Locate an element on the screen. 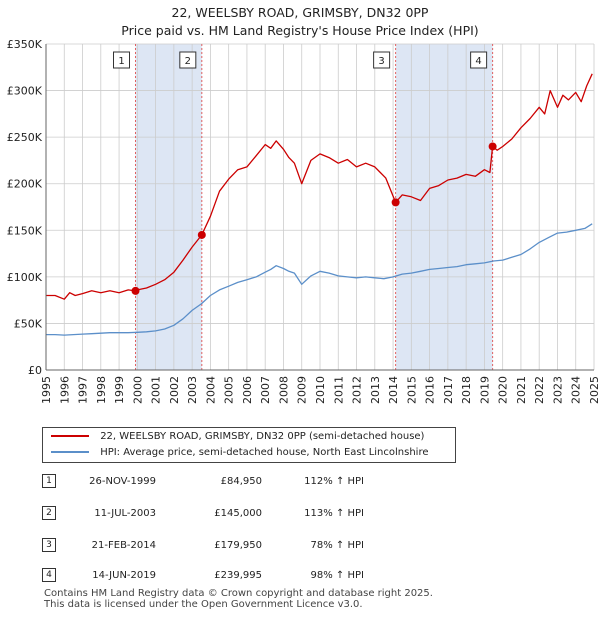  x-tick-label: 2000 is located at coordinates (137, 390).